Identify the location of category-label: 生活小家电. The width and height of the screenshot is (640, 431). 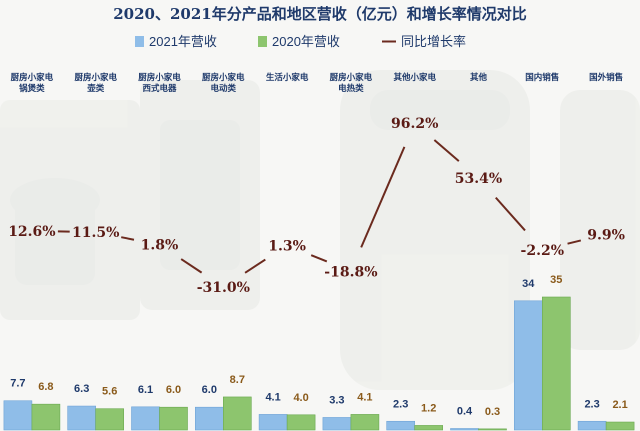
(287, 77).